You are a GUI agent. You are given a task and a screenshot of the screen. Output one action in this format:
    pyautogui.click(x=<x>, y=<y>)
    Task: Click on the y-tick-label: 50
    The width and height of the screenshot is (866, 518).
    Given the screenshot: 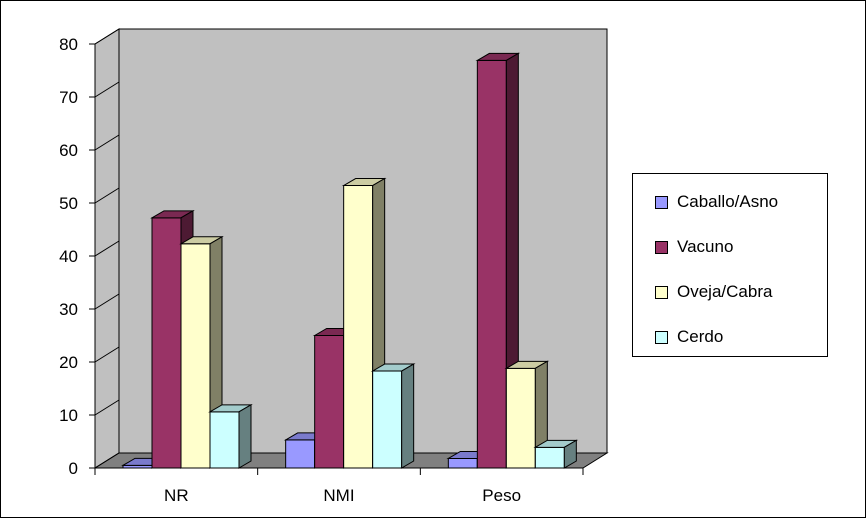 What is the action you would take?
    pyautogui.click(x=68, y=203)
    